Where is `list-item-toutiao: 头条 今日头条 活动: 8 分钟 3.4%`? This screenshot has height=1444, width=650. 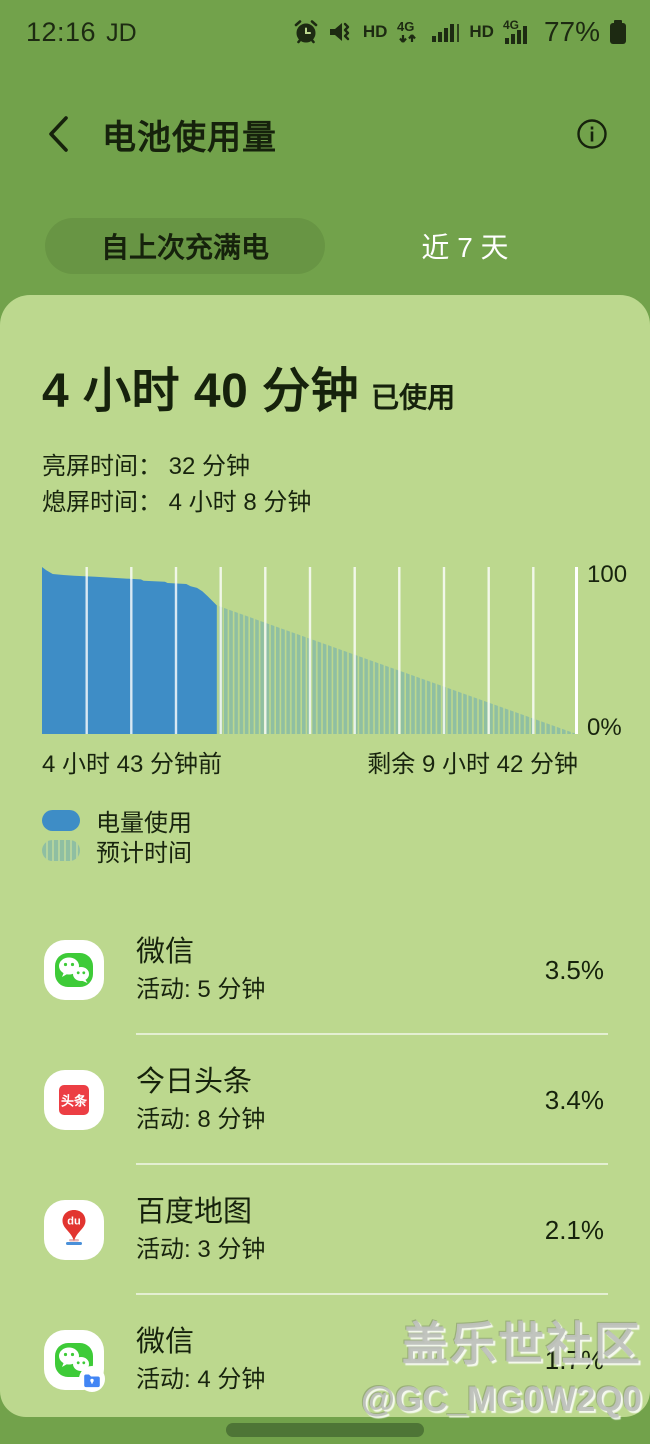 list-item-toutiao: 头条 今日头条 活动: 8 分钟 3.4% is located at coordinates (325, 1100).